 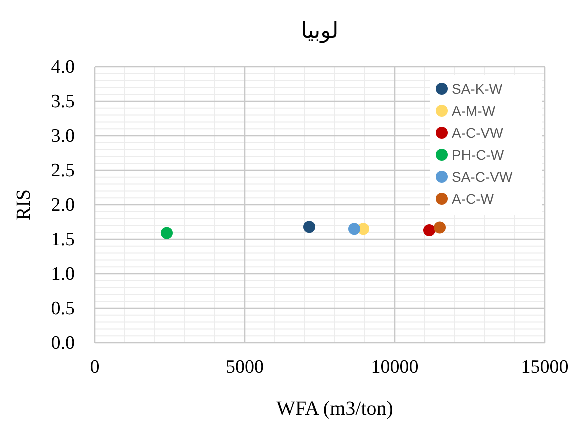 I want to click on y-tick-label: 3.0, so click(x=63, y=136).